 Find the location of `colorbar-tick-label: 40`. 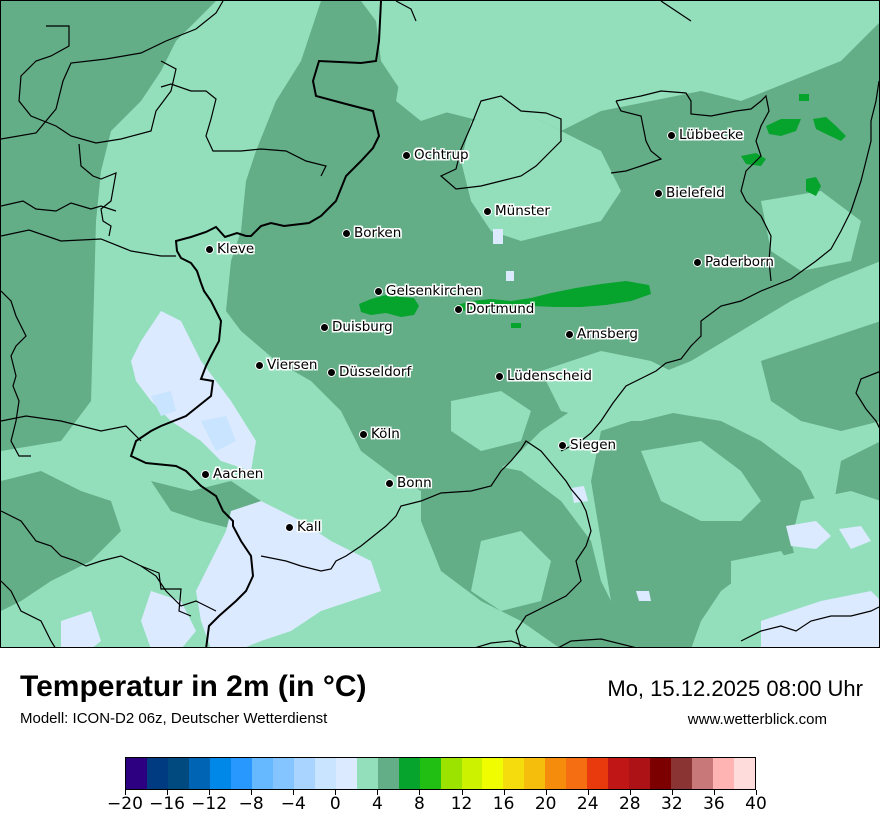

colorbar-tick-label: 40 is located at coordinates (756, 804).